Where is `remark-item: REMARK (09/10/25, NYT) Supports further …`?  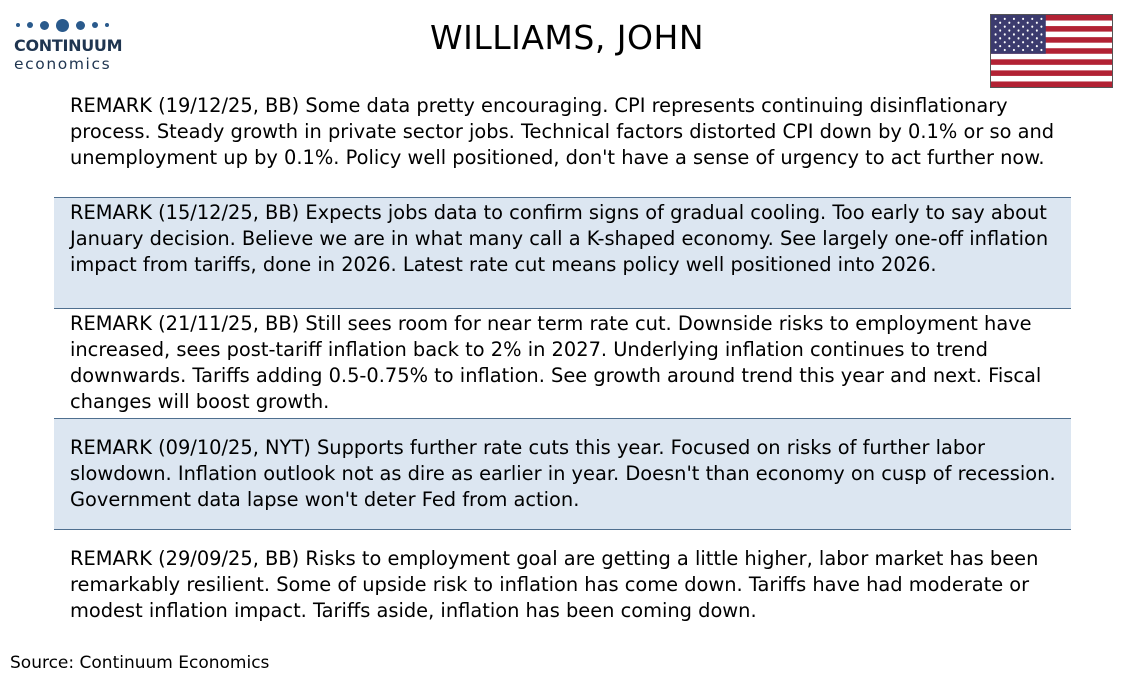 remark-item: REMARK (09/10/25, NYT) Supports further … is located at coordinates (562, 474).